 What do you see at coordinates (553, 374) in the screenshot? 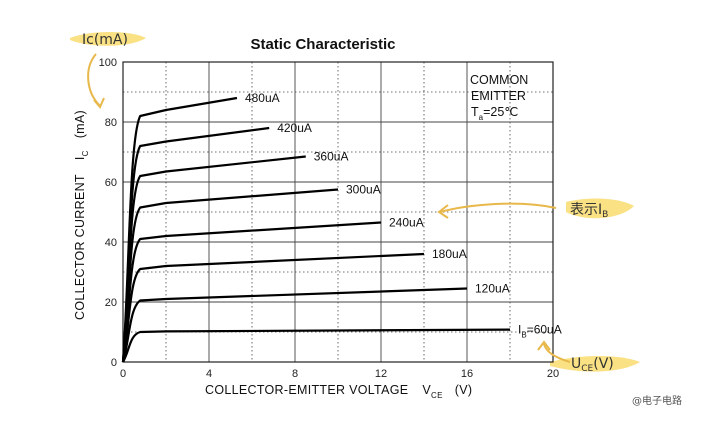
I see `x-tick-label: 20` at bounding box center [553, 374].